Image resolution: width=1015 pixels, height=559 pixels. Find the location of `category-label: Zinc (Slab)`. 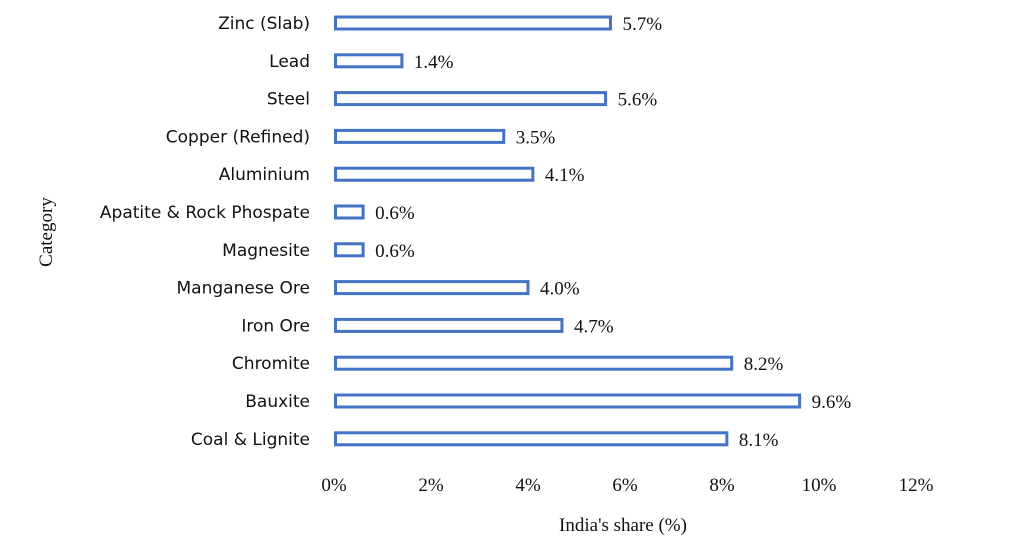

category-label: Zinc (Slab) is located at coordinates (264, 24).